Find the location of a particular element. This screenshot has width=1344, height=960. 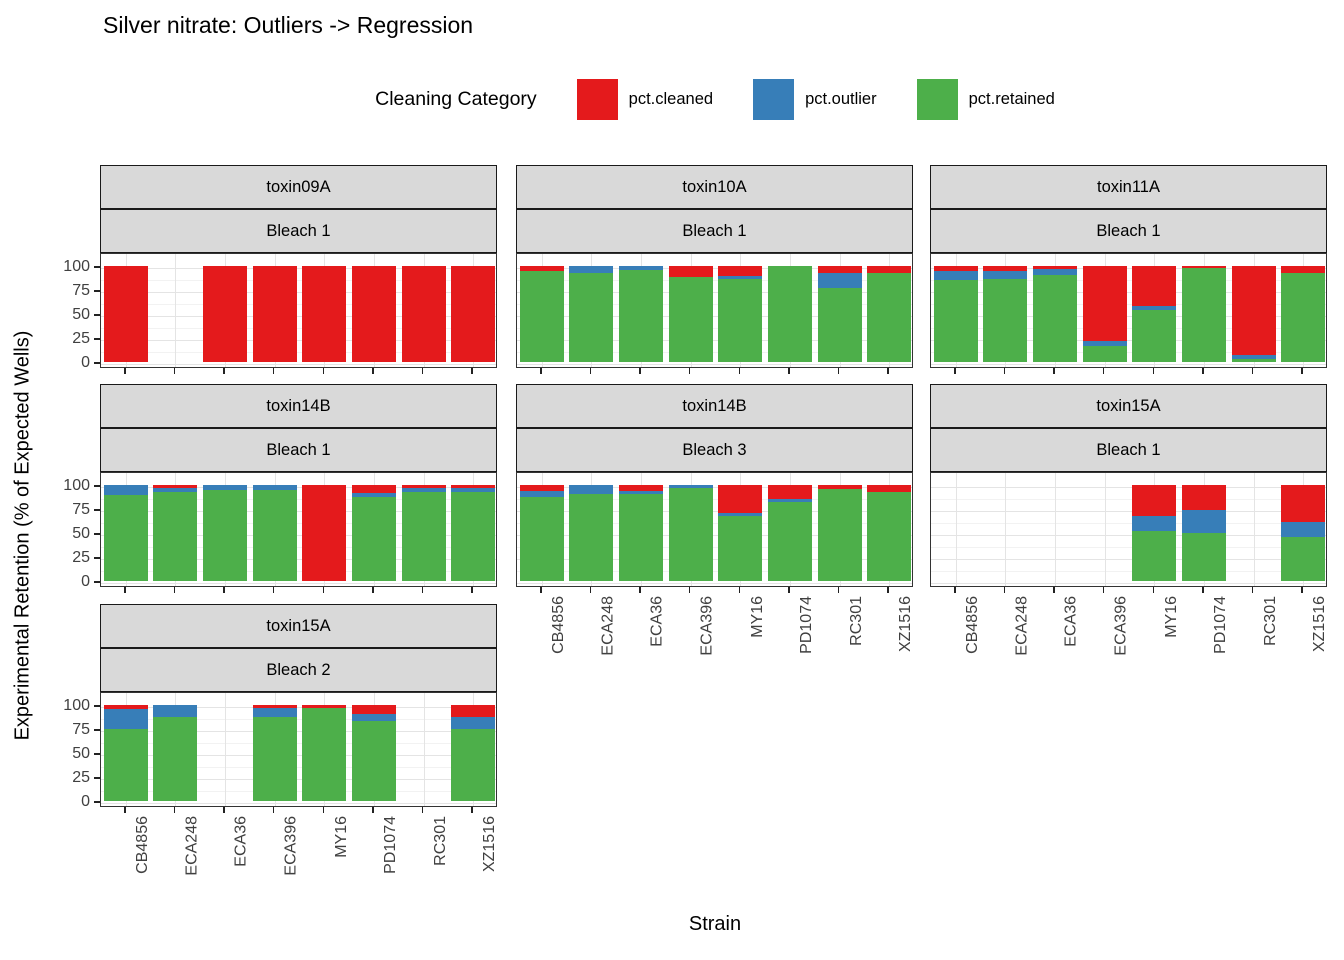

bar-segment-cleaned-ECA396 is located at coordinates (274, 314).